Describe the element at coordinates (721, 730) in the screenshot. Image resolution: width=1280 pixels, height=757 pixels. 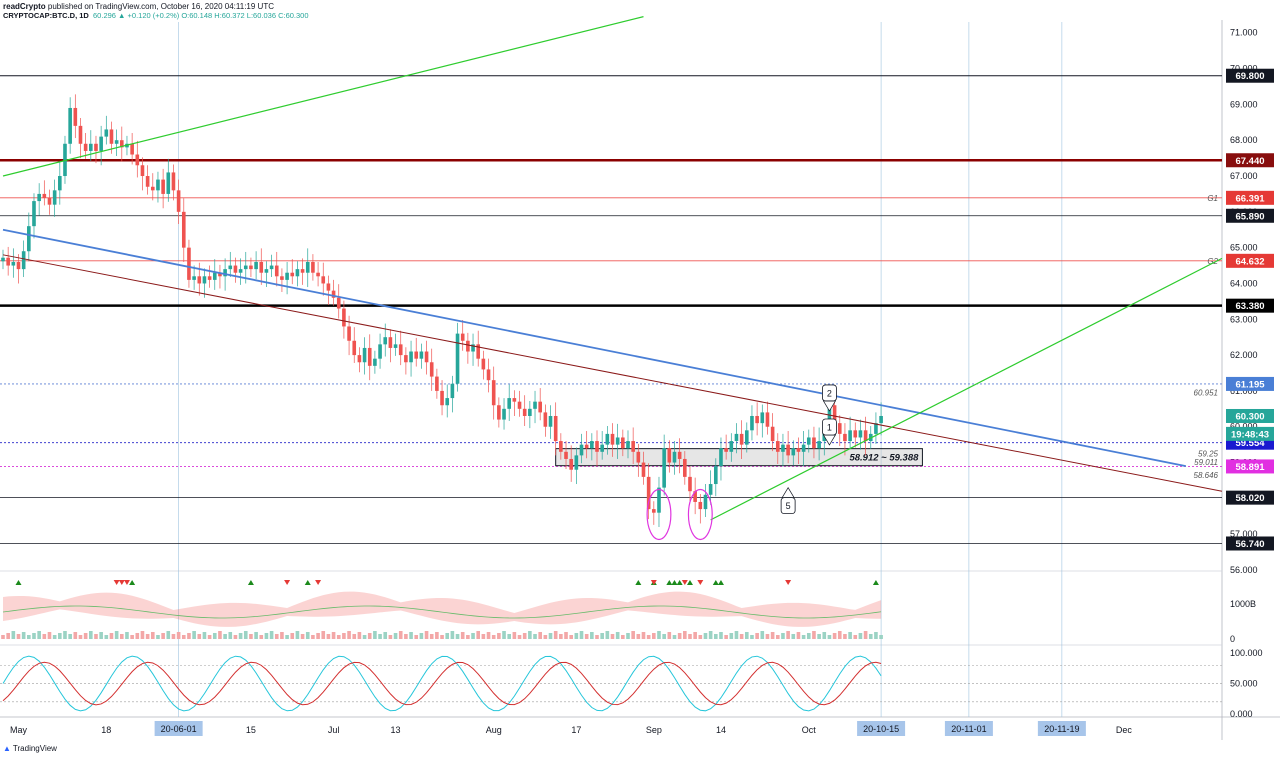
I see `time-tick-label: 14` at that location.